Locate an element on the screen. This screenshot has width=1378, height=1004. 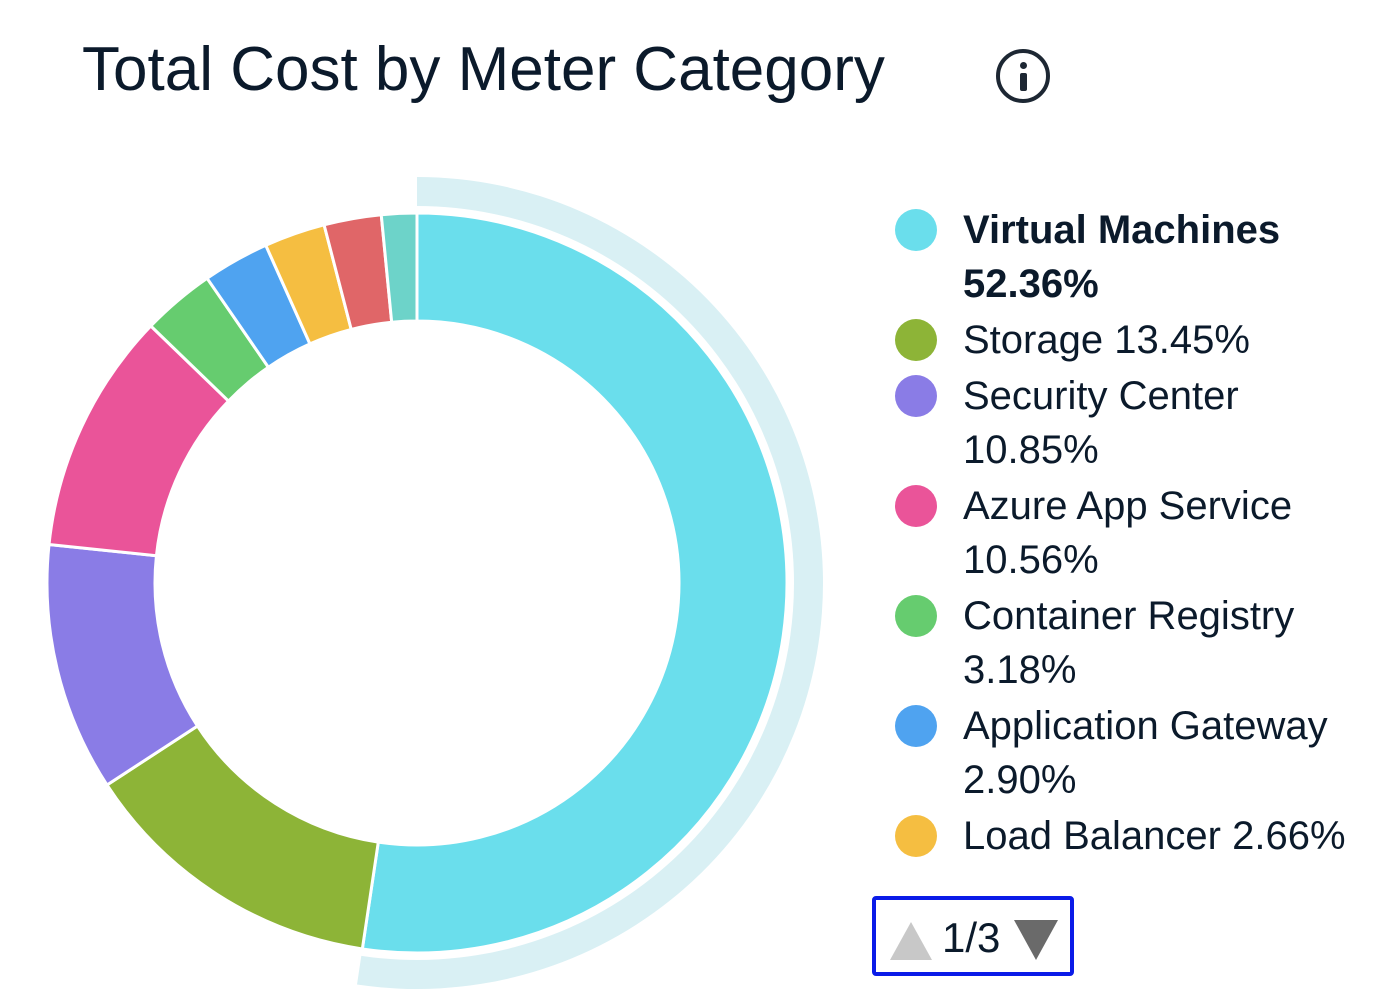
legend-item: Azure App Service 10.56% is located at coordinates (1130, 533).